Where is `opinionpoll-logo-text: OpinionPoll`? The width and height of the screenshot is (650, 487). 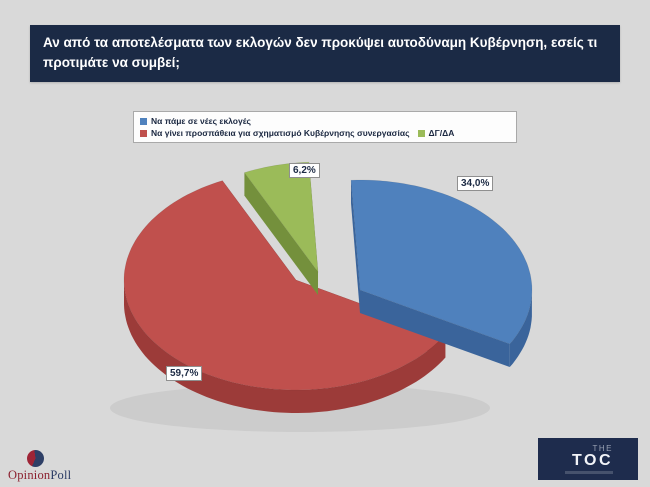
opinionpoll-logo-text: OpinionPoll is located at coordinates (39, 475).